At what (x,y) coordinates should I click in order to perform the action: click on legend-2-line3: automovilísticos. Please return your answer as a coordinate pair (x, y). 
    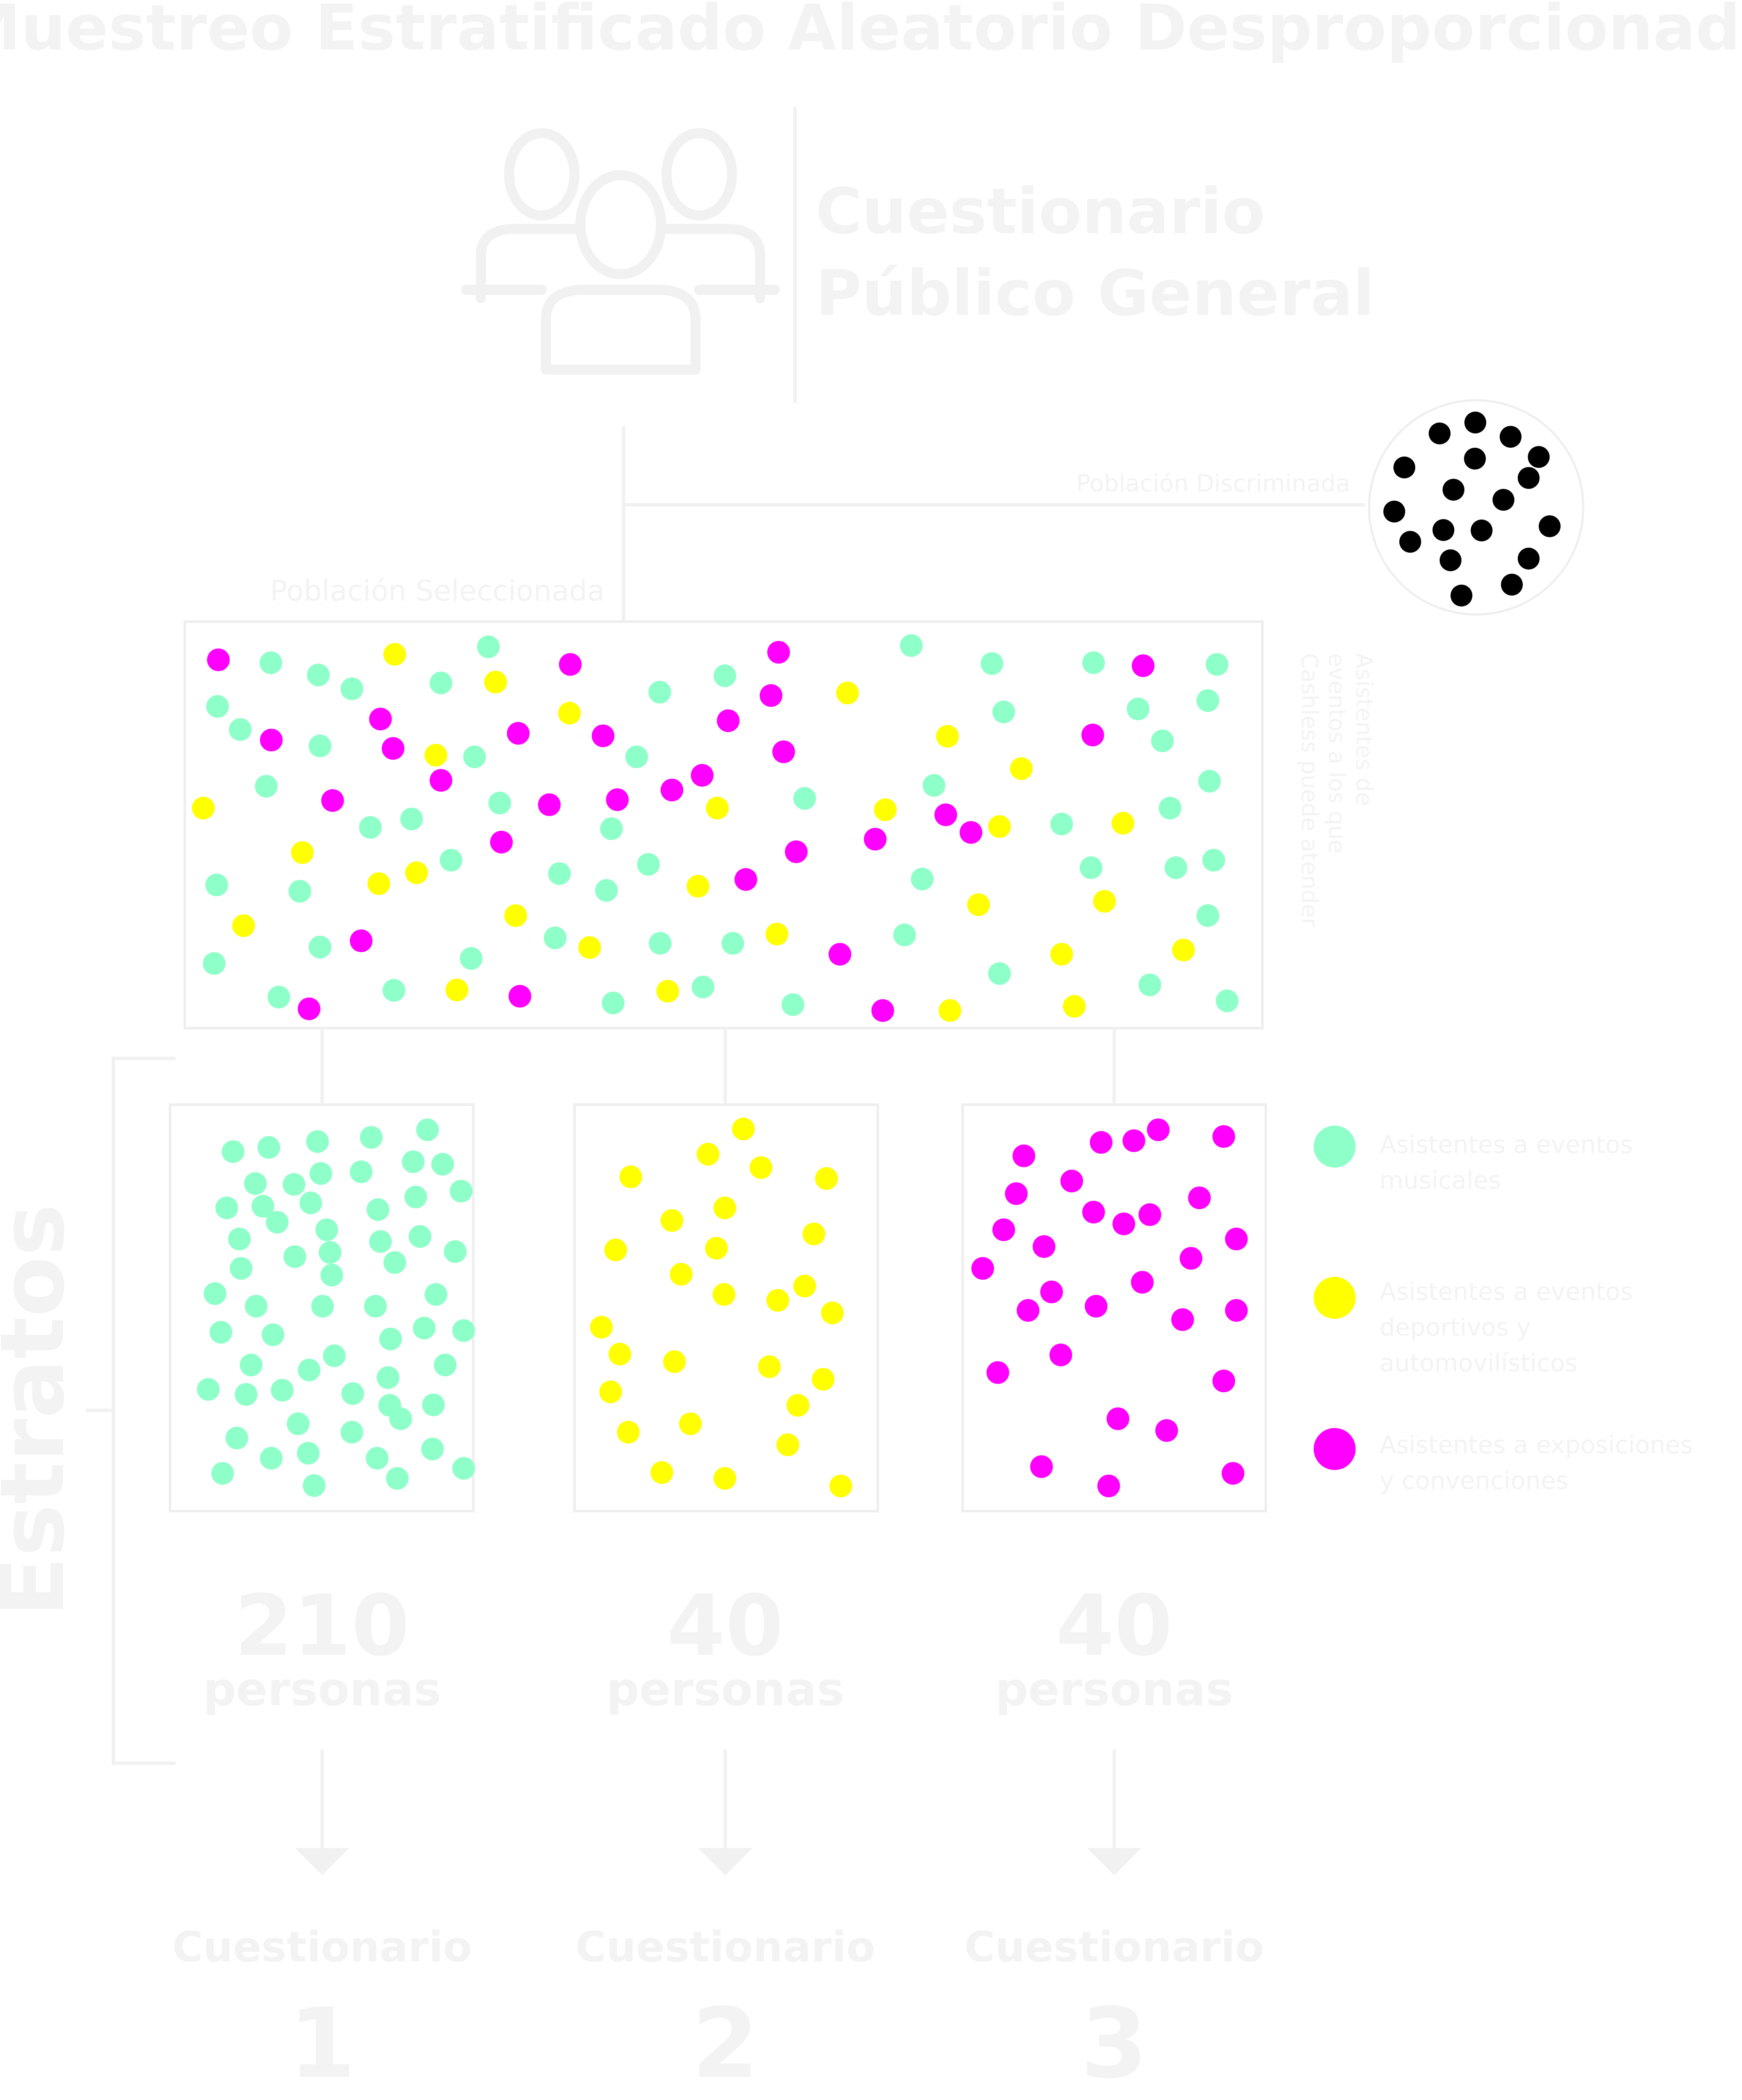
    Looking at the image, I should click on (1479, 1363).